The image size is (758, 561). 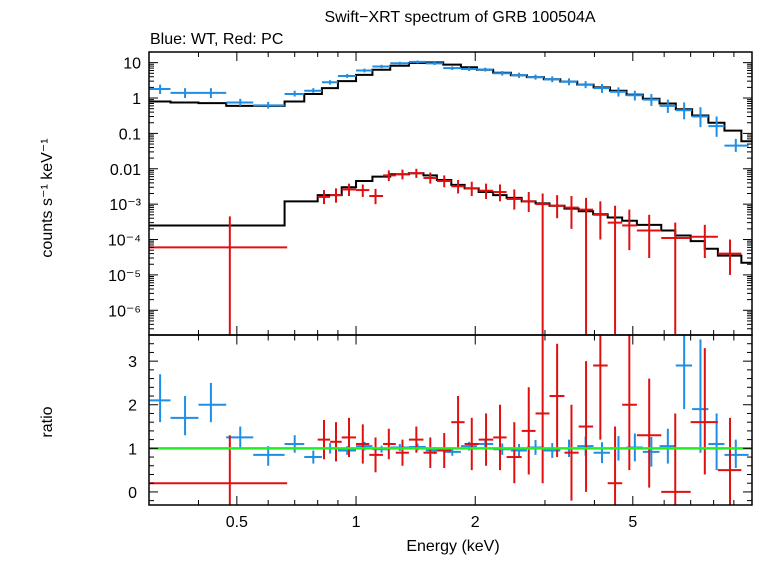 What do you see at coordinates (47, 197) in the screenshot?
I see `spectrum-y-axis-label: counts s⁻¹ keV⁻¹` at bounding box center [47, 197].